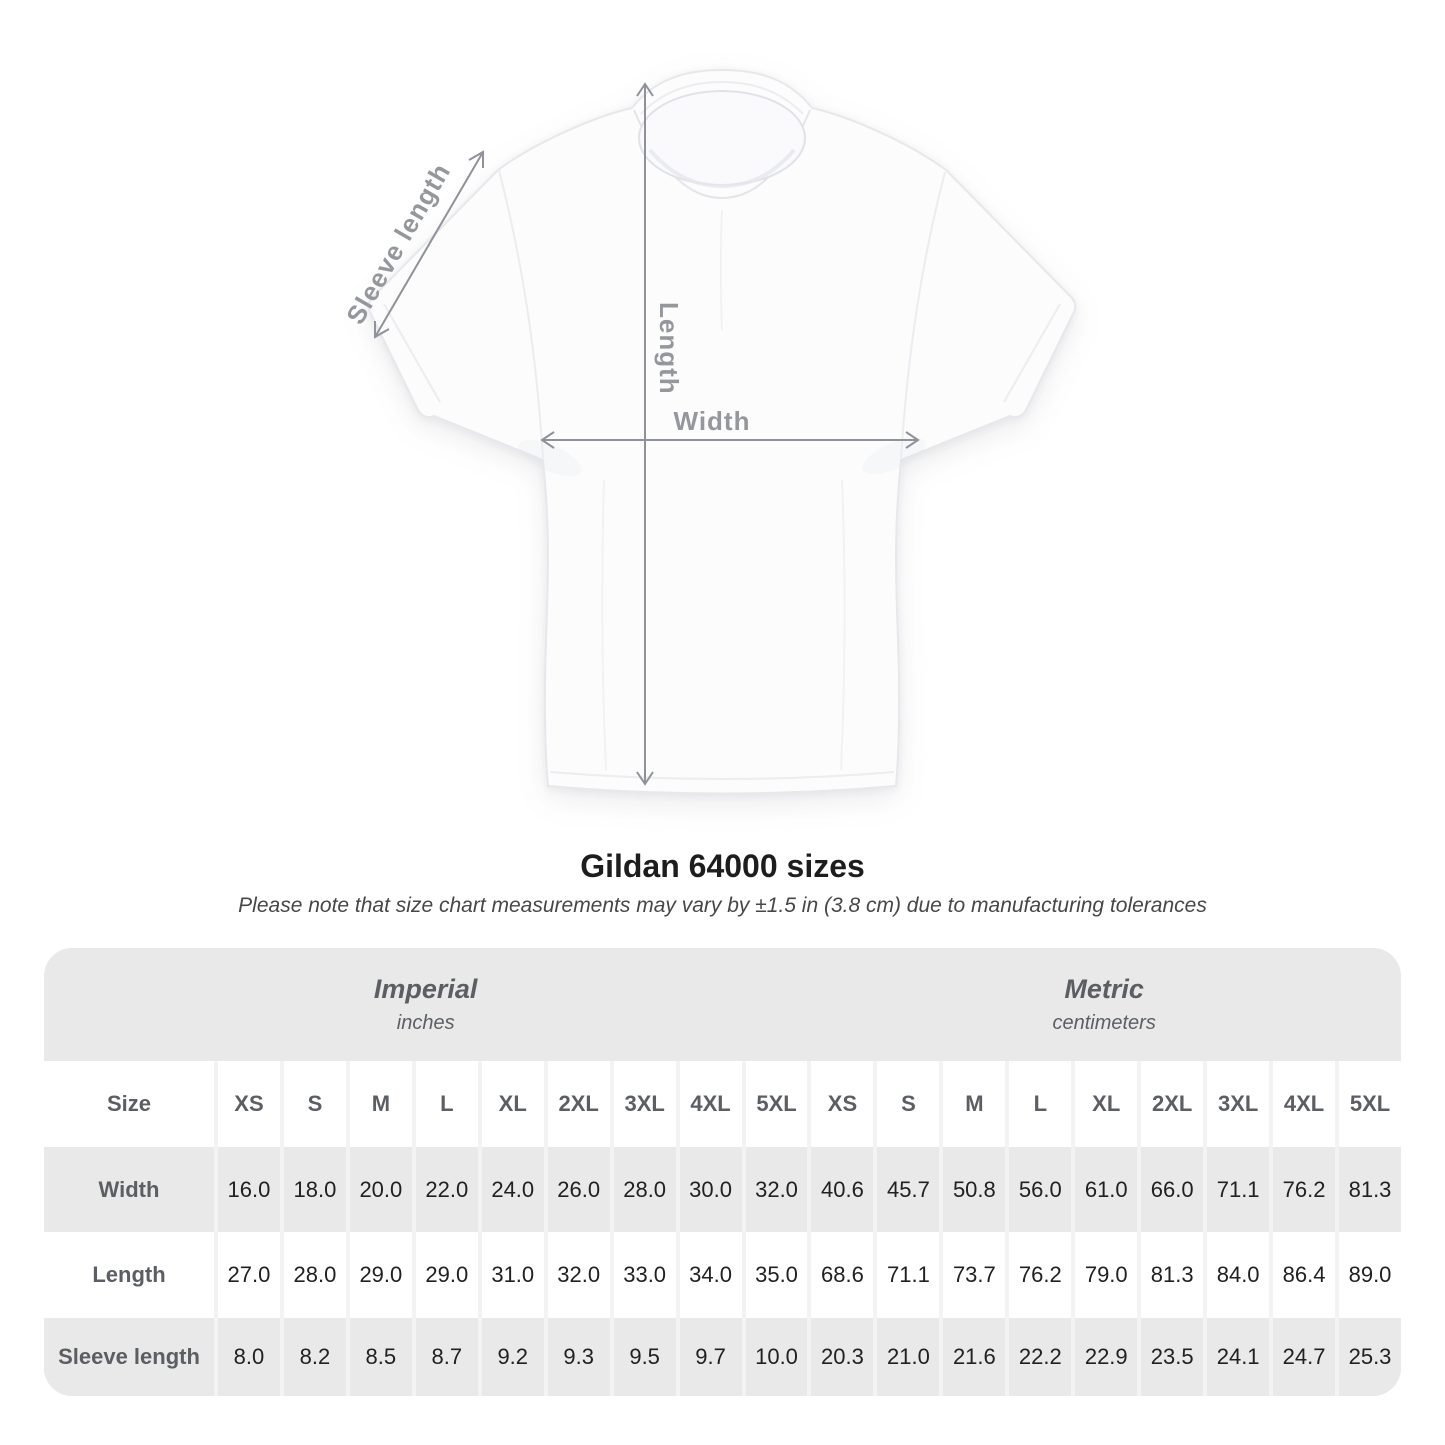  What do you see at coordinates (974, 1275) in the screenshot?
I see `size-cell: 73.7` at bounding box center [974, 1275].